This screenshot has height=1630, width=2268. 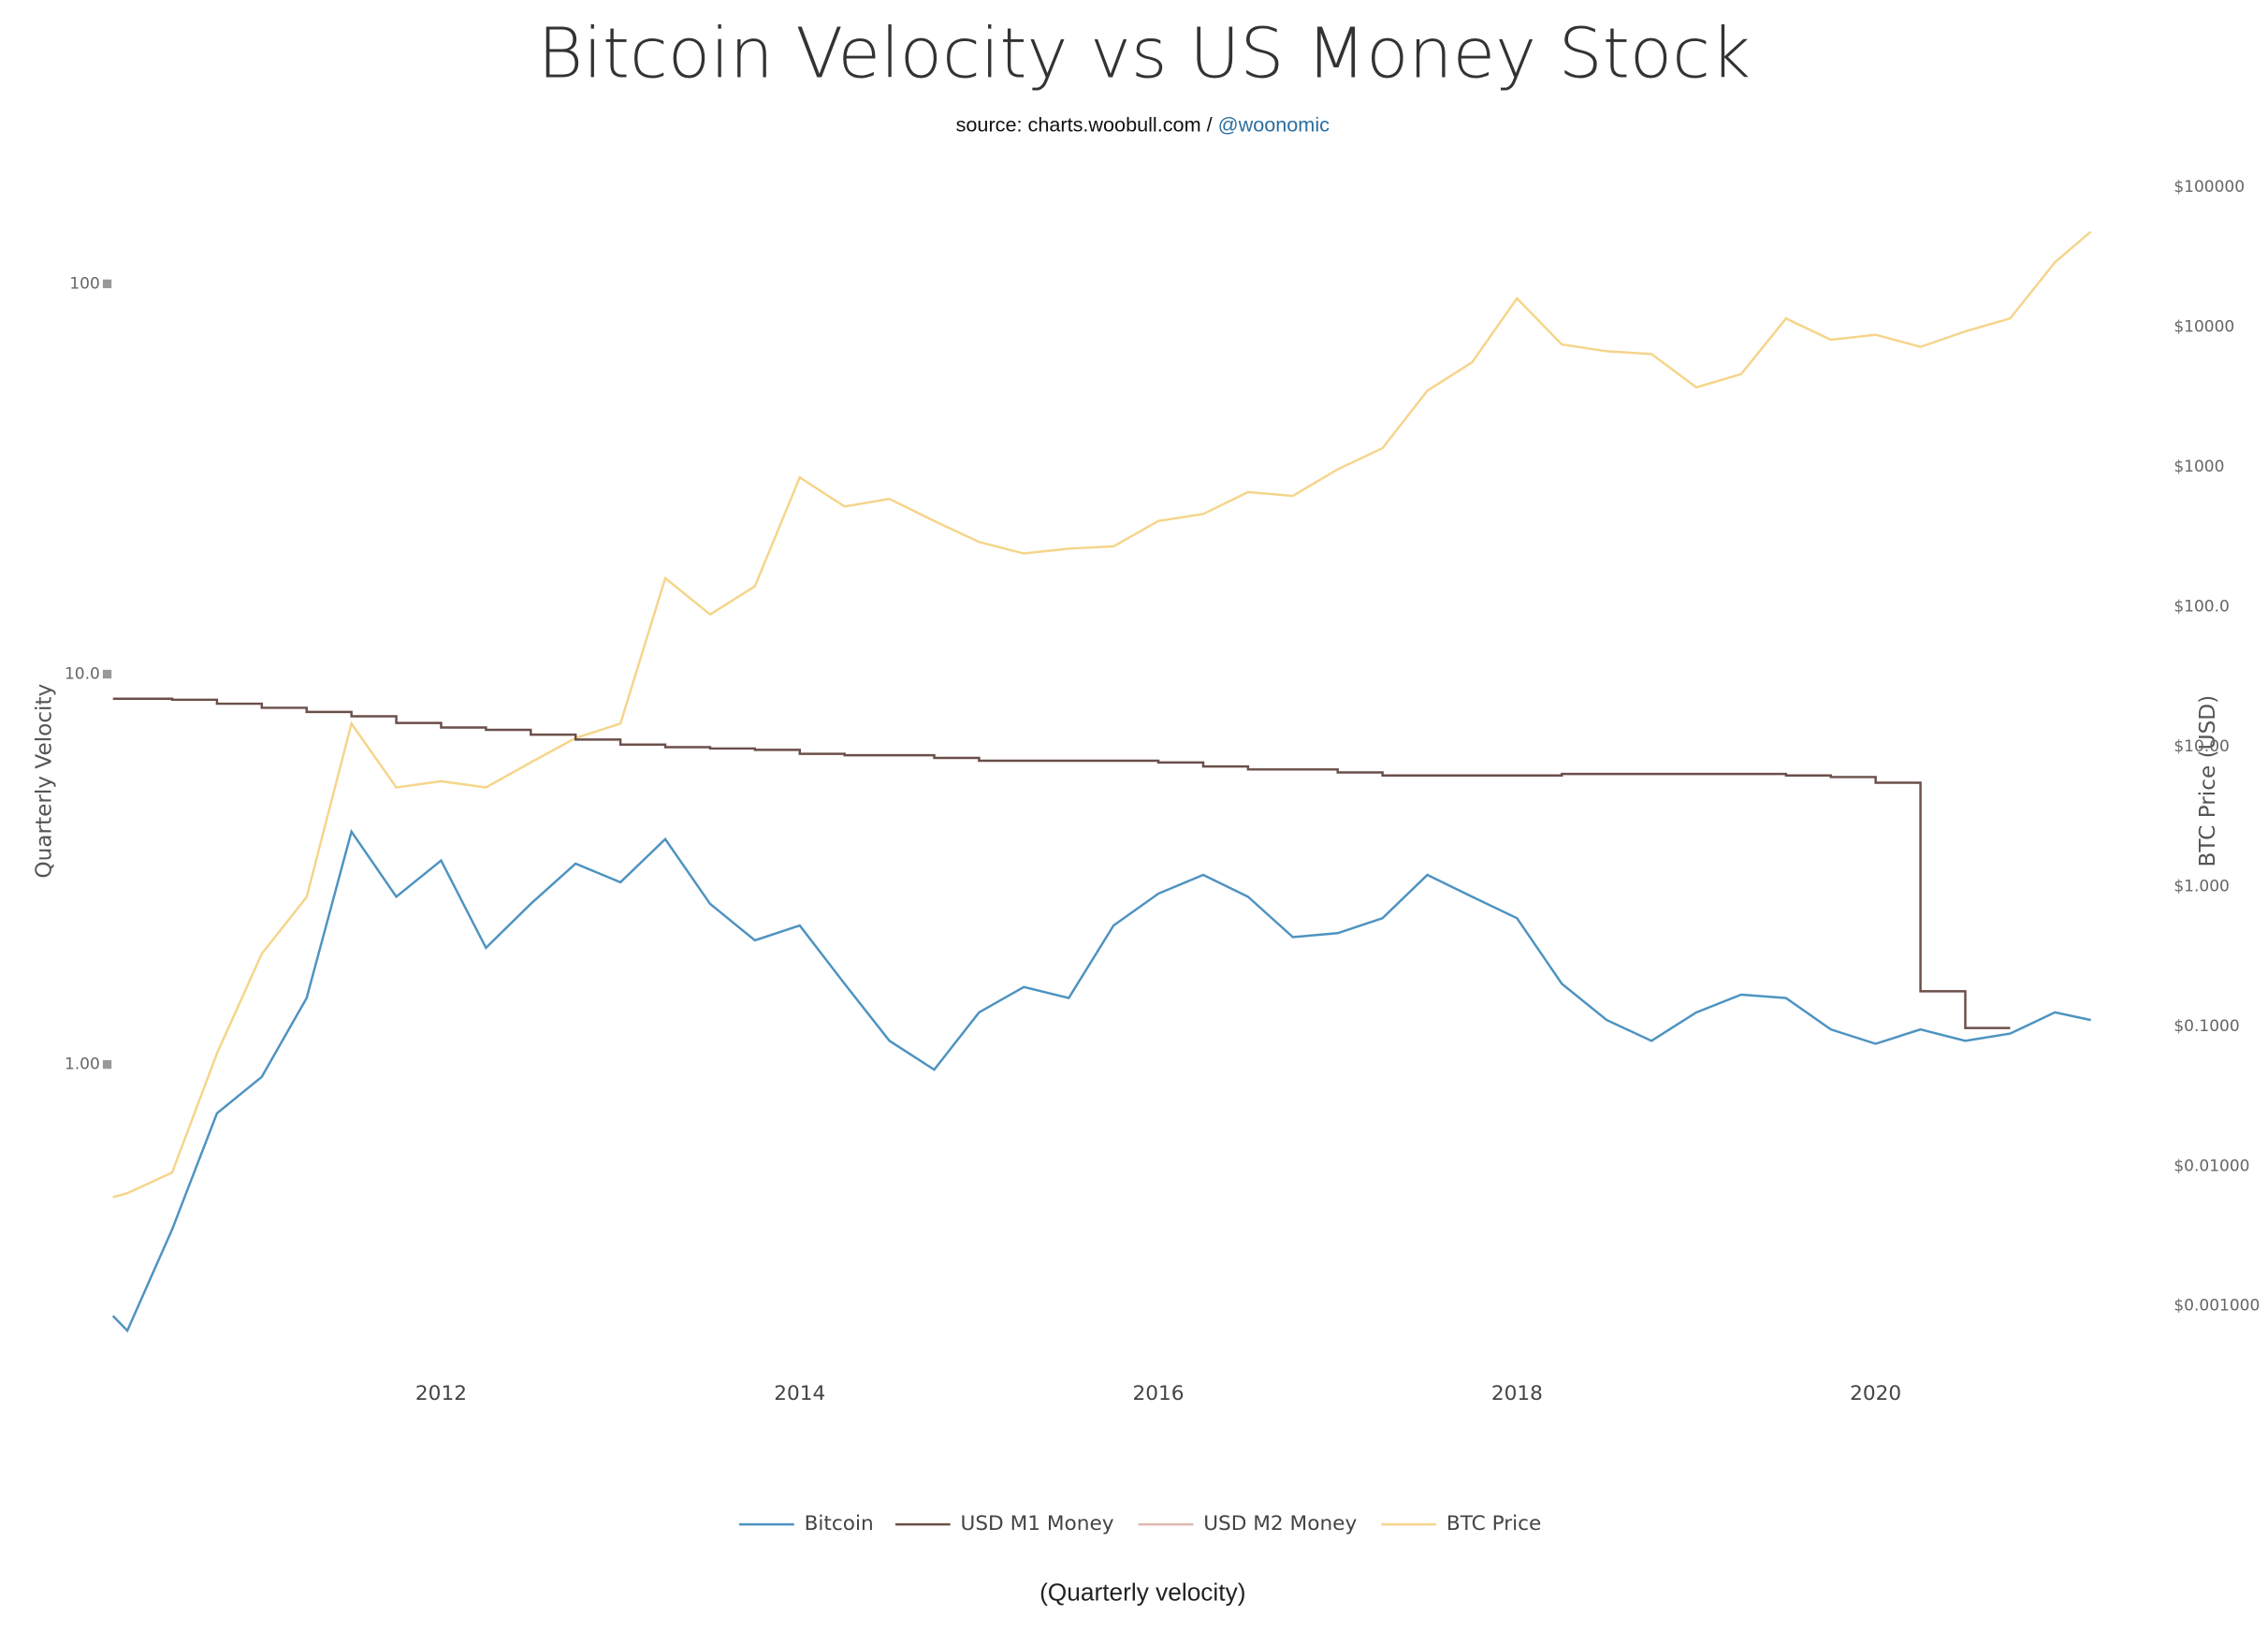 What do you see at coordinates (1087, 124) in the screenshot?
I see `subtitle-source: source: charts.woobull.com /` at bounding box center [1087, 124].